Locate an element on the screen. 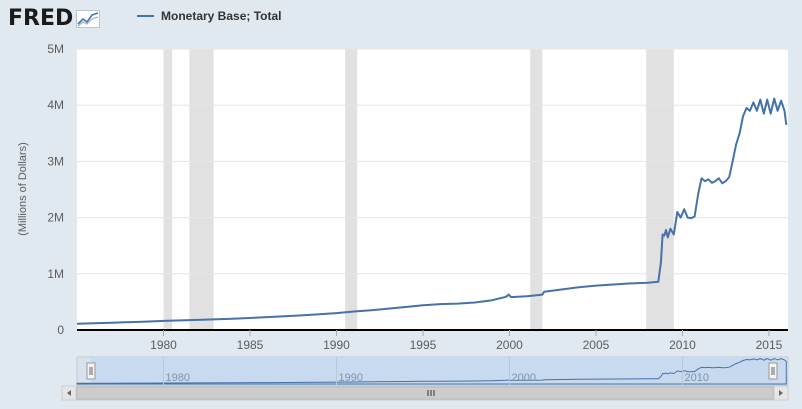 The width and height of the screenshot is (802, 409). y-axis-title: (Millions of Dollars) is located at coordinates (23, 189).